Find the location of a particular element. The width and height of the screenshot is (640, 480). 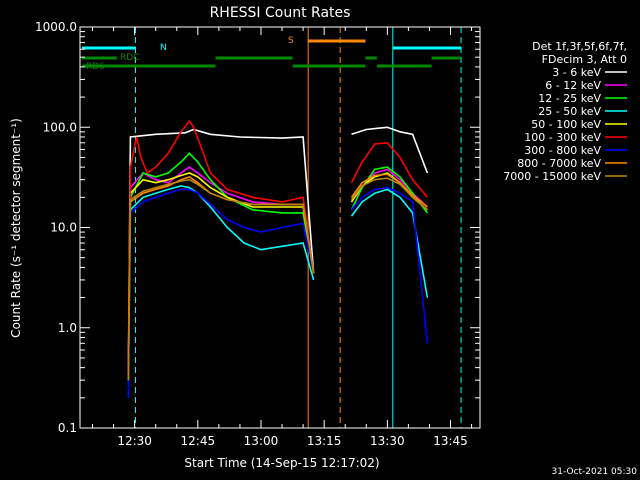

legend-entry-label: 3 - 6 keV is located at coordinates (576, 72).